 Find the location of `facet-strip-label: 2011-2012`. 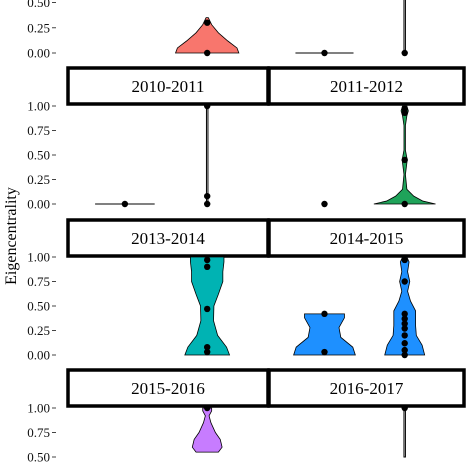

facet-strip-label: 2011-2012 is located at coordinates (366, 86).